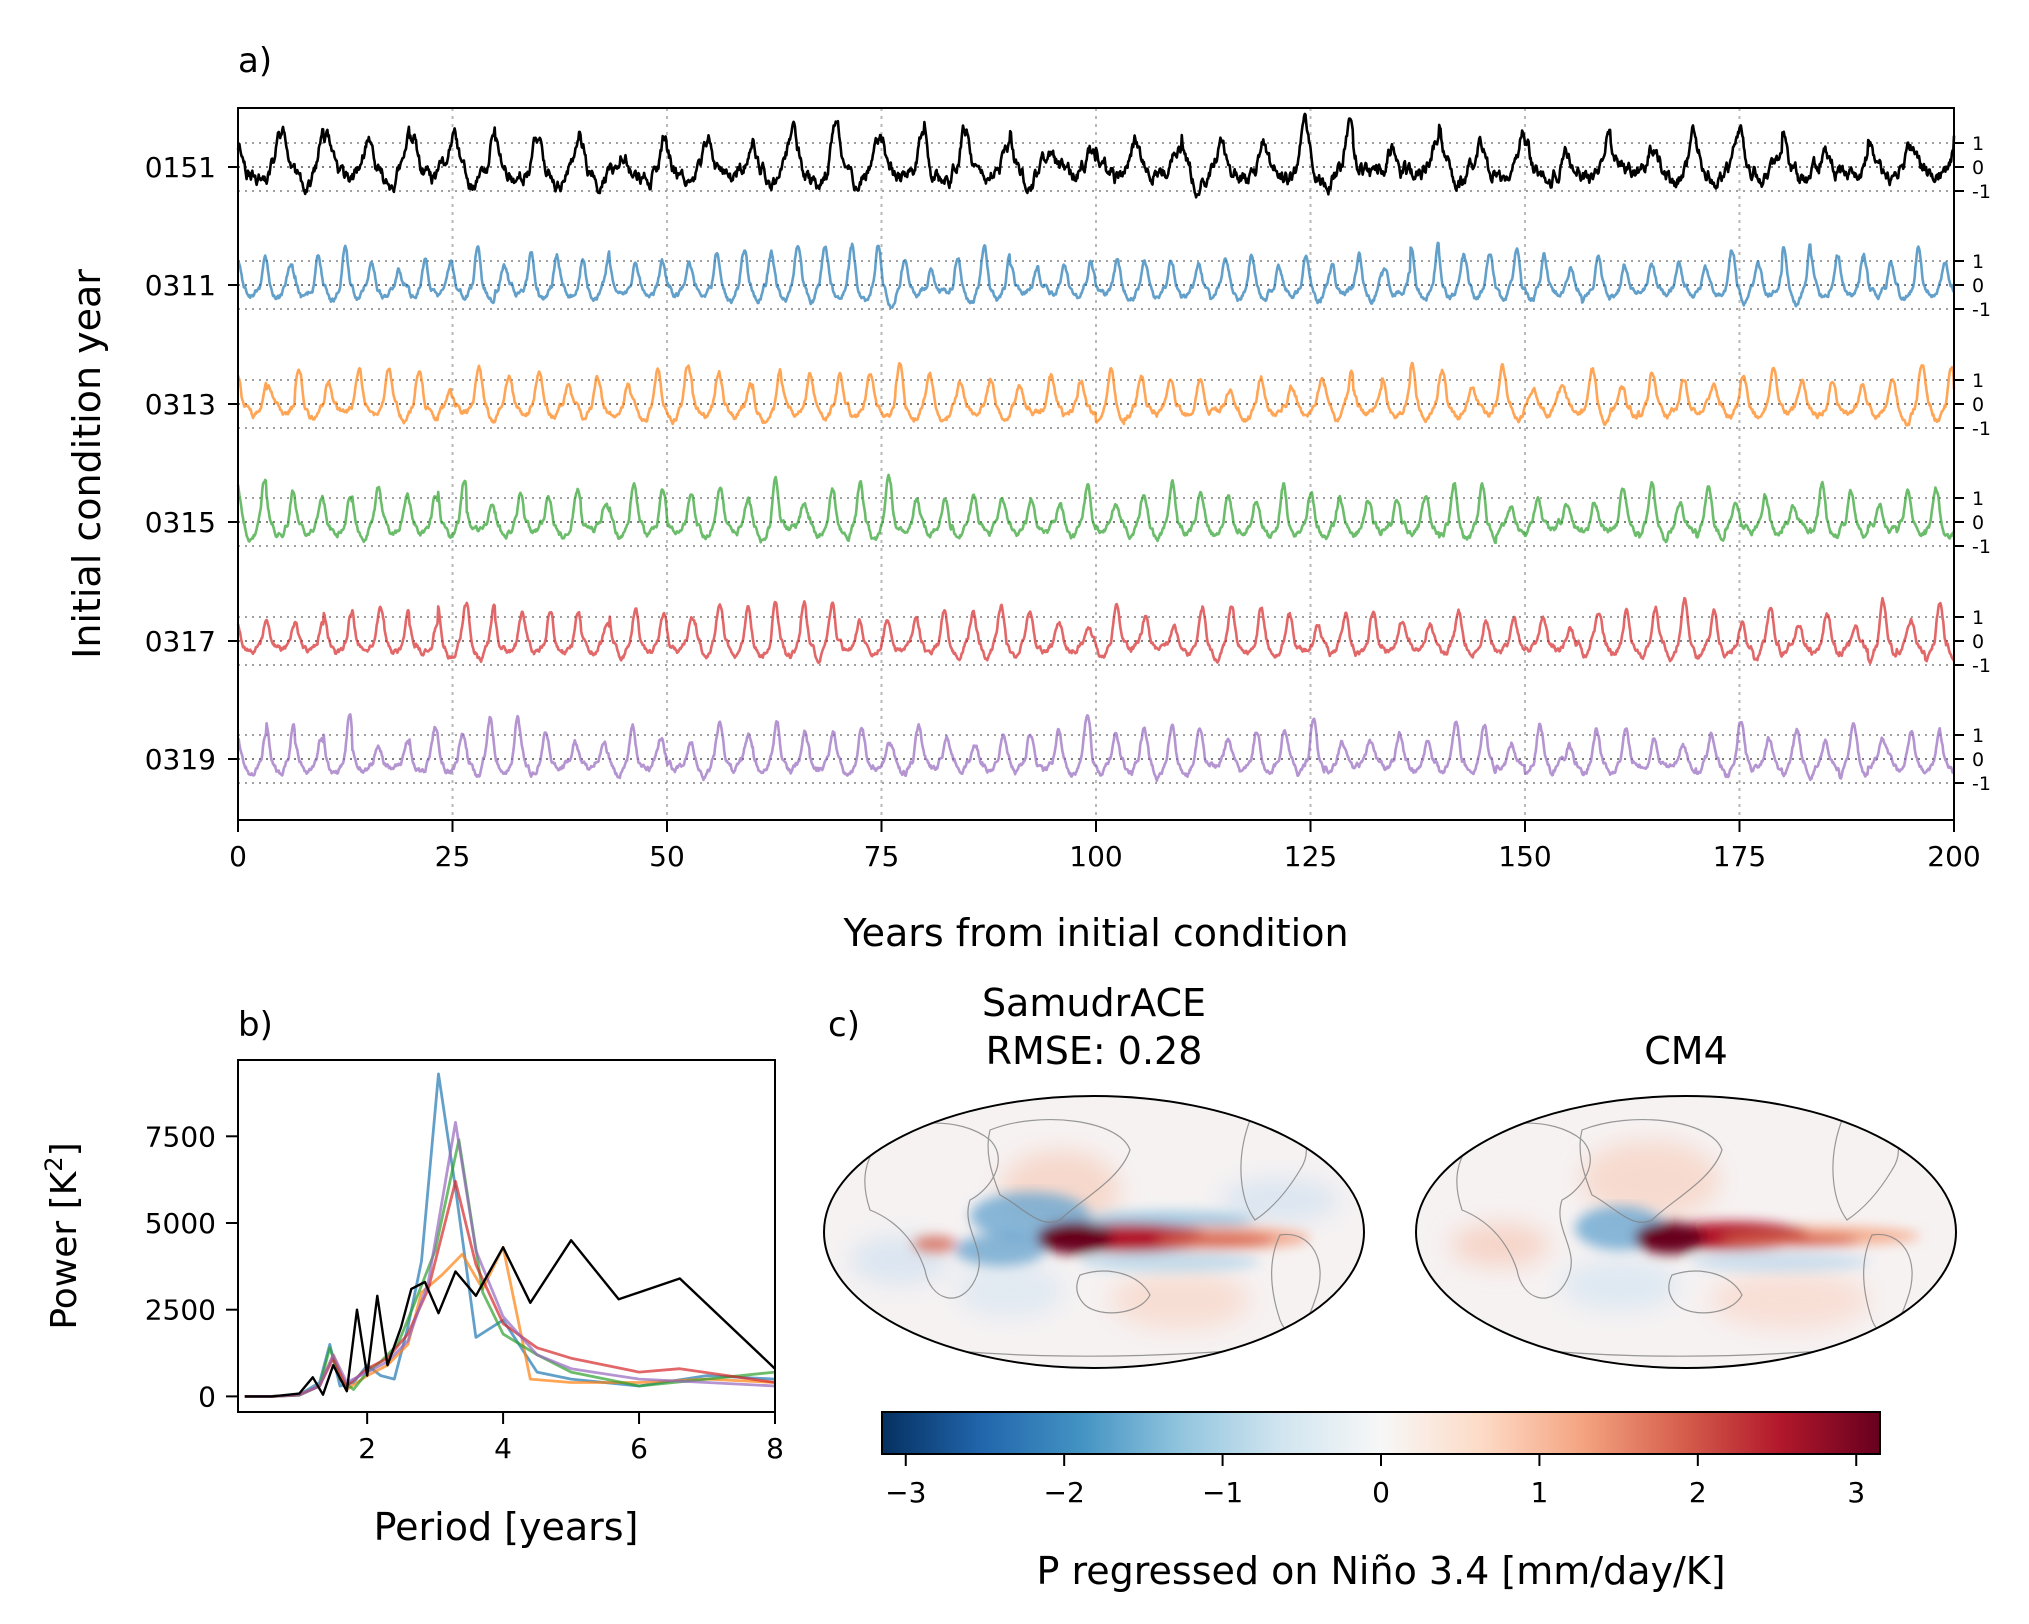 The width and height of the screenshot is (2029, 1624). I want to click on panel-b-xlabel: Period [years], so click(506, 1527).